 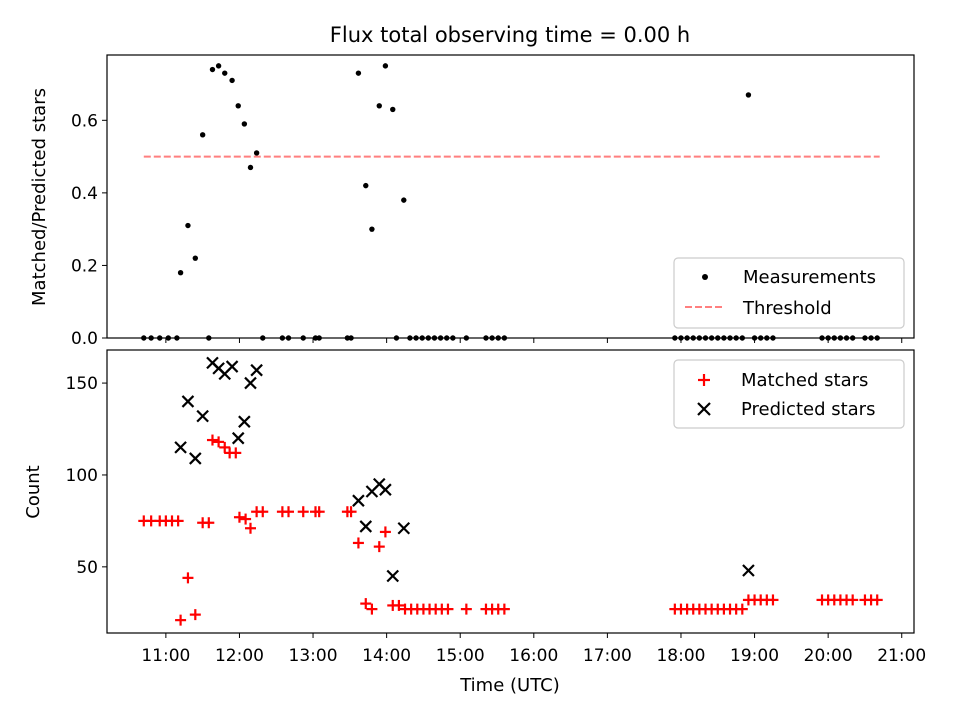 What do you see at coordinates (84, 121) in the screenshot?
I see `top-y-tick-label: 0.6` at bounding box center [84, 121].